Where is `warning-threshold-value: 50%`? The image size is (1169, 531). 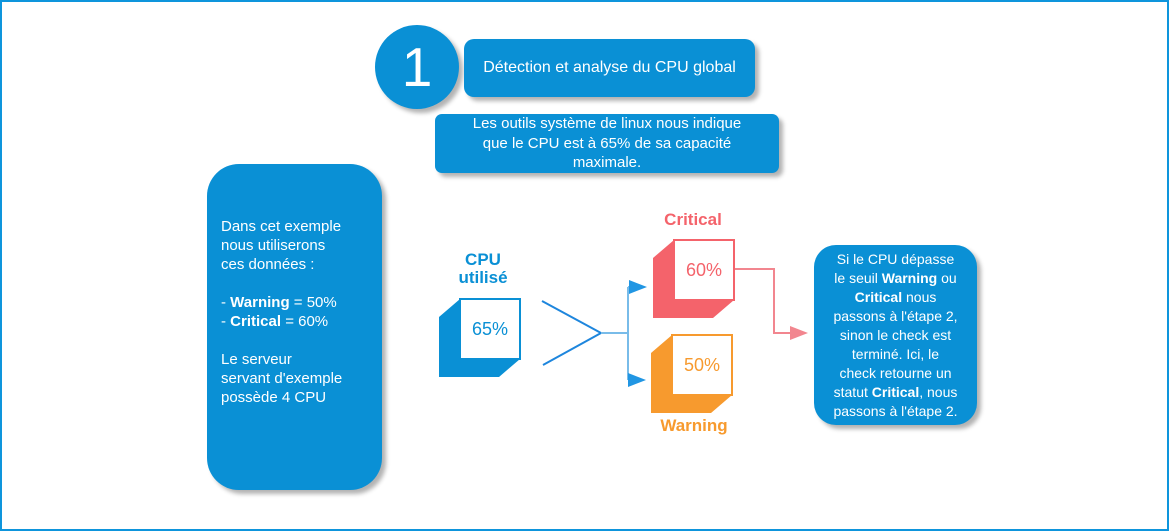
warning-threshold-value: 50% is located at coordinates (702, 365).